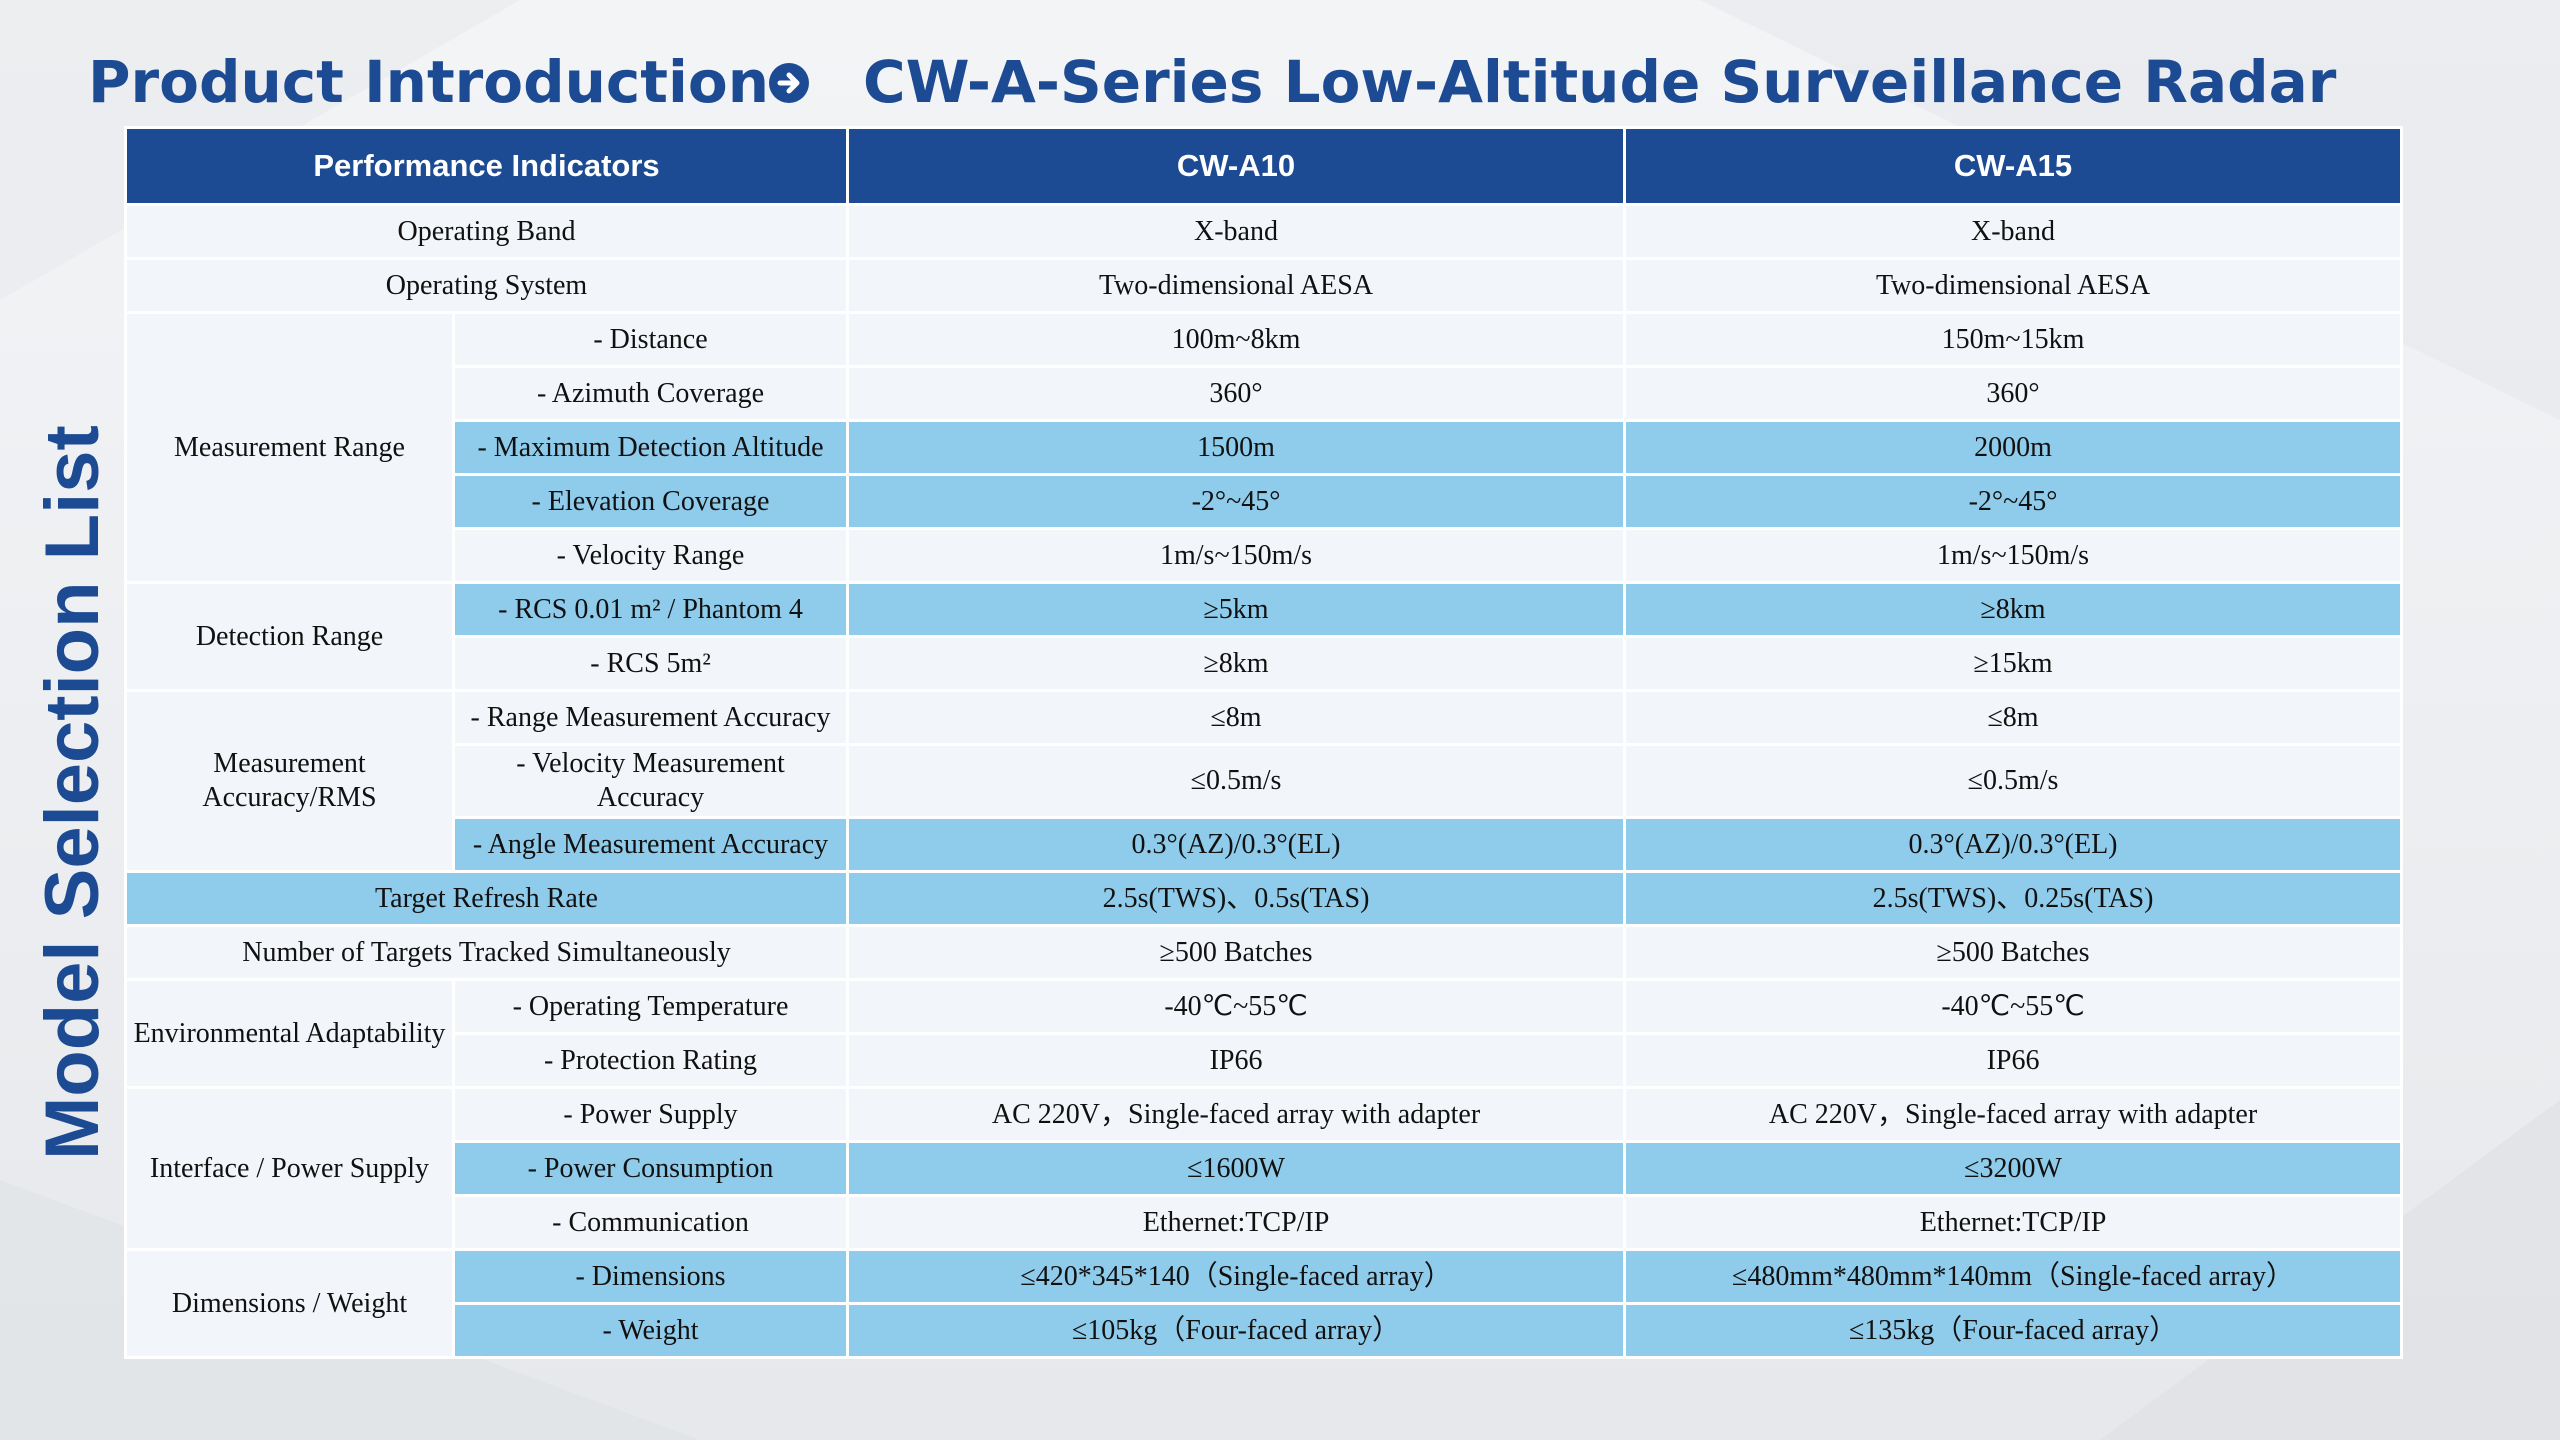  I want to click on row-label: - RCS 0.01 m² / Phantom 4, so click(650, 609).